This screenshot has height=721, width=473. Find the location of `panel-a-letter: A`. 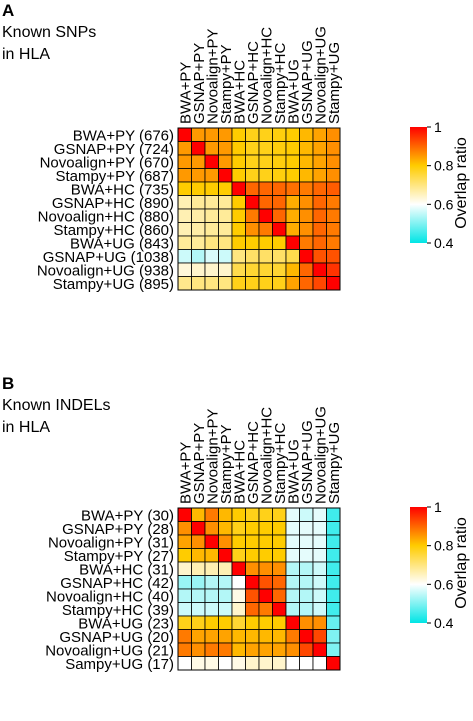

panel-a-letter: A is located at coordinates (8, 10).